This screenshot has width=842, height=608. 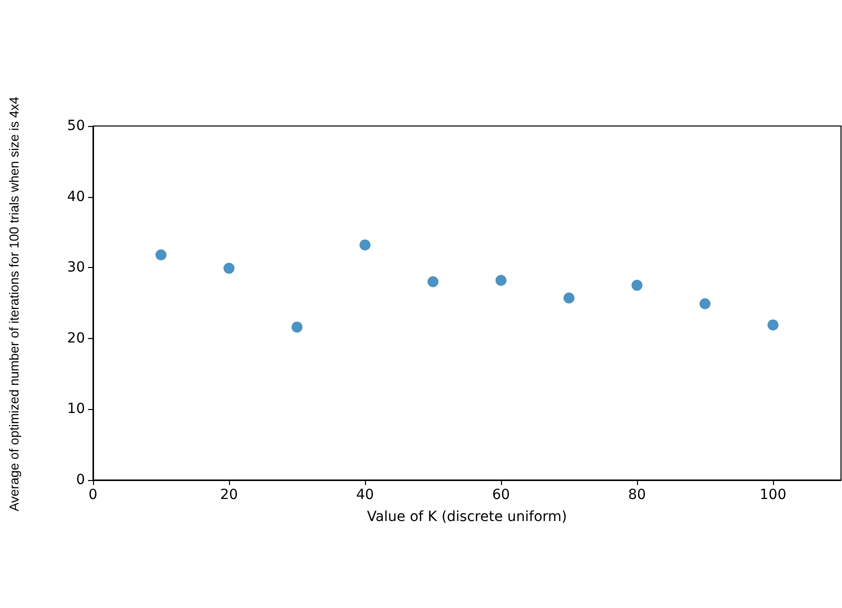 What do you see at coordinates (773, 495) in the screenshot?
I see `x-tick-label: 100` at bounding box center [773, 495].